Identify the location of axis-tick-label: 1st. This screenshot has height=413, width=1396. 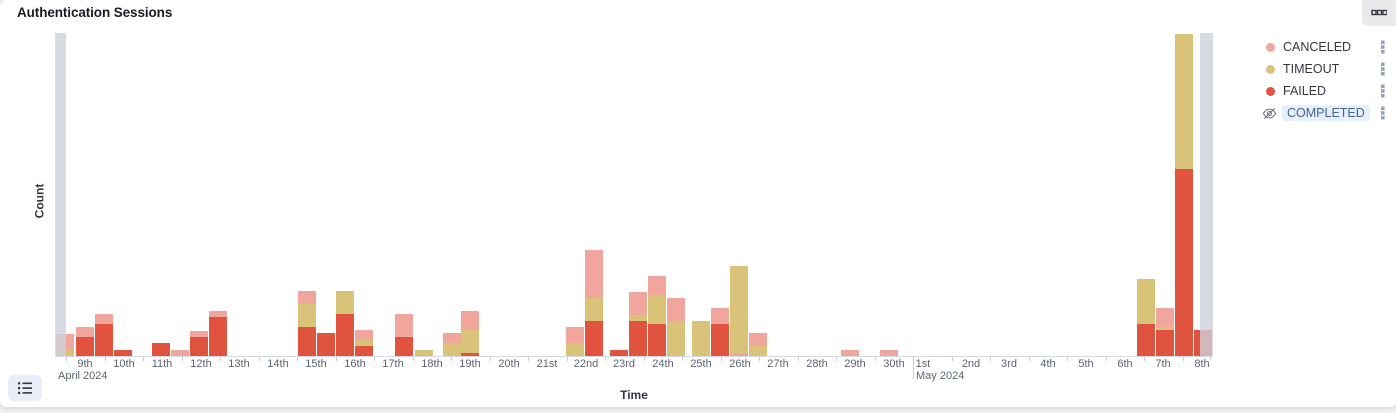
(923, 364).